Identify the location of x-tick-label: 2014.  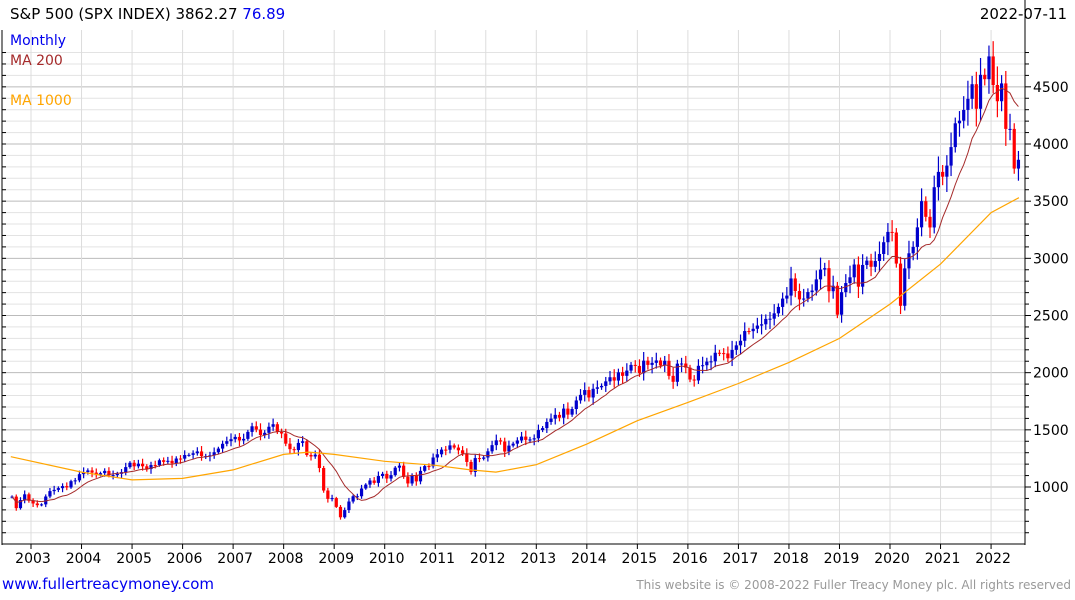
(589, 559).